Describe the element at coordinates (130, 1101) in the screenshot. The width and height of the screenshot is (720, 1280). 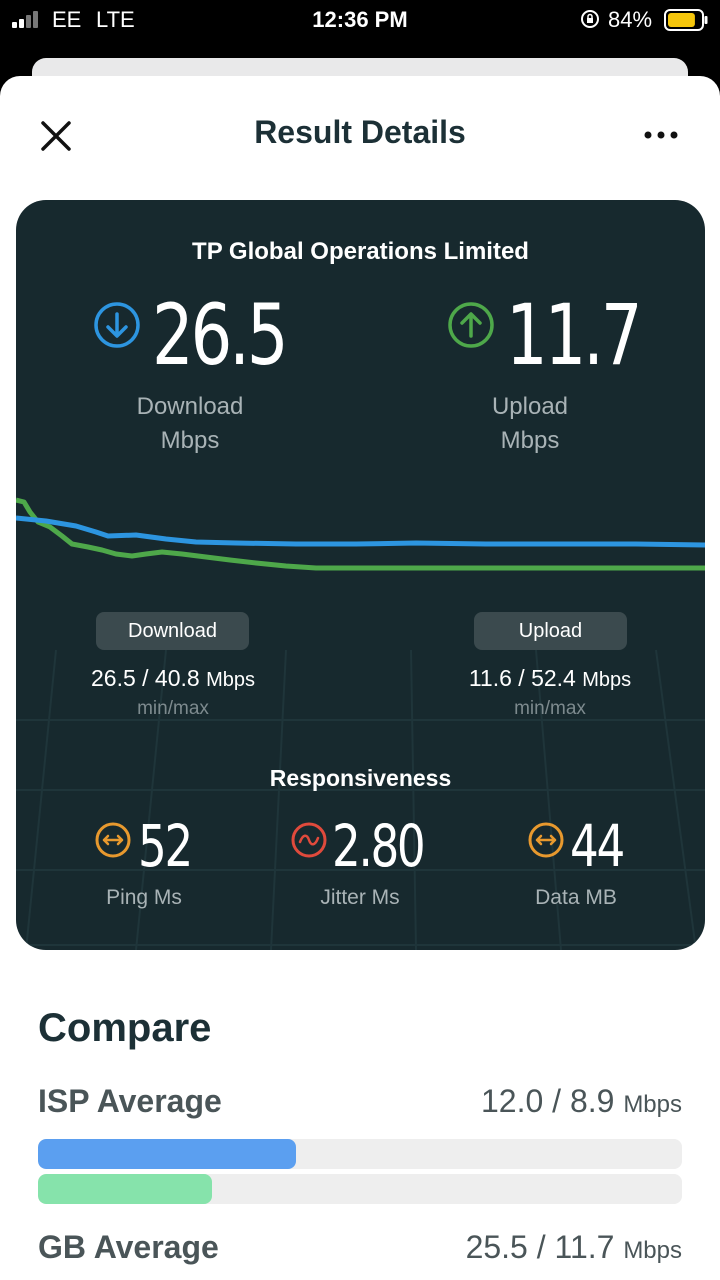
I see `isp-average-label: ISP Average` at that location.